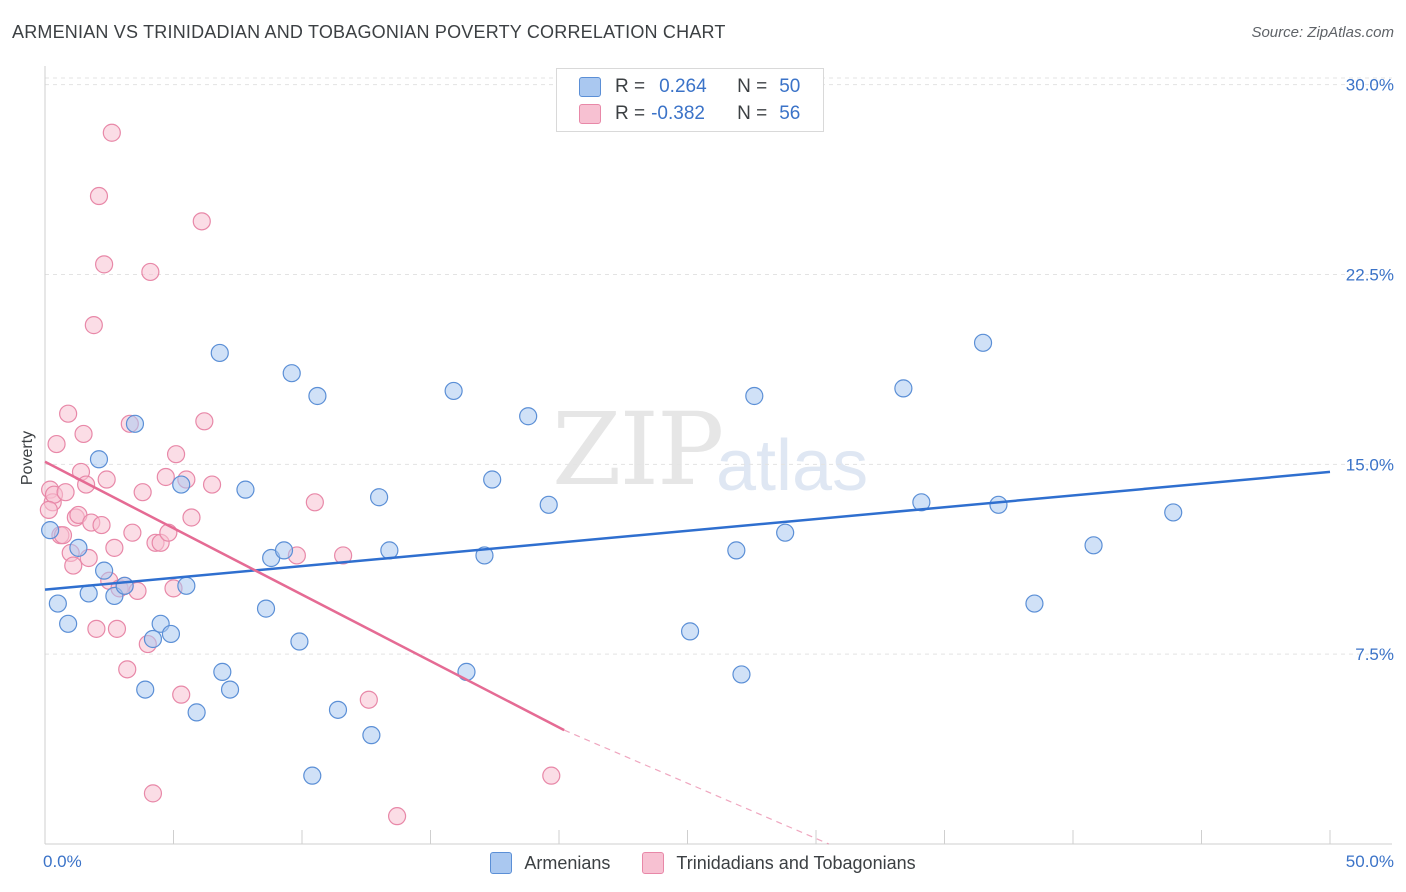 This screenshot has width=1406, height=892. What do you see at coordinates (62, 861) in the screenshot?
I see `x-tick-label-min: 0.0%` at bounding box center [62, 861].